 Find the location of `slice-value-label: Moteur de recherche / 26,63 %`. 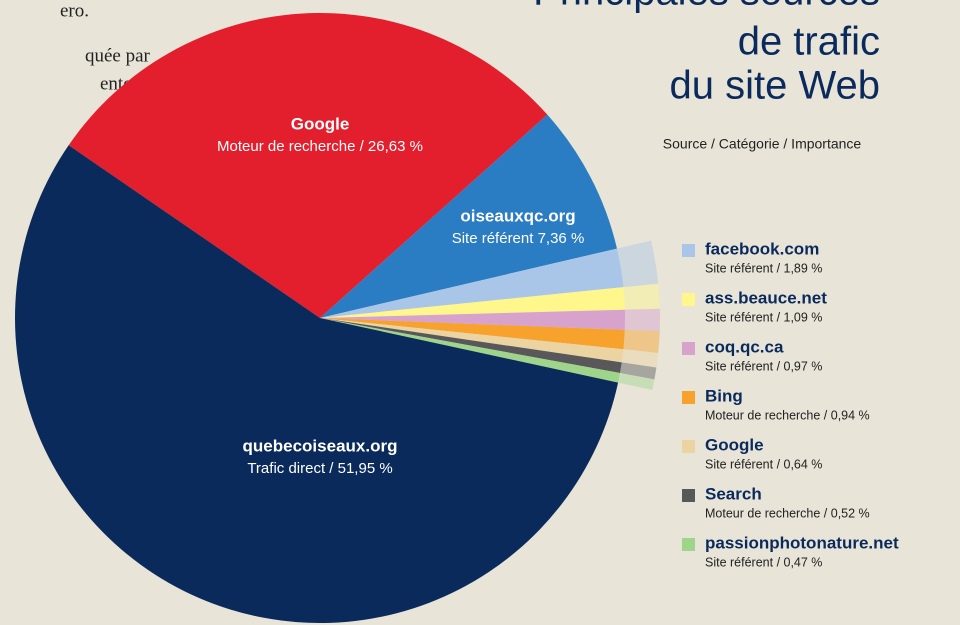

slice-value-label: Moteur de recherche / 26,63 % is located at coordinates (320, 146).